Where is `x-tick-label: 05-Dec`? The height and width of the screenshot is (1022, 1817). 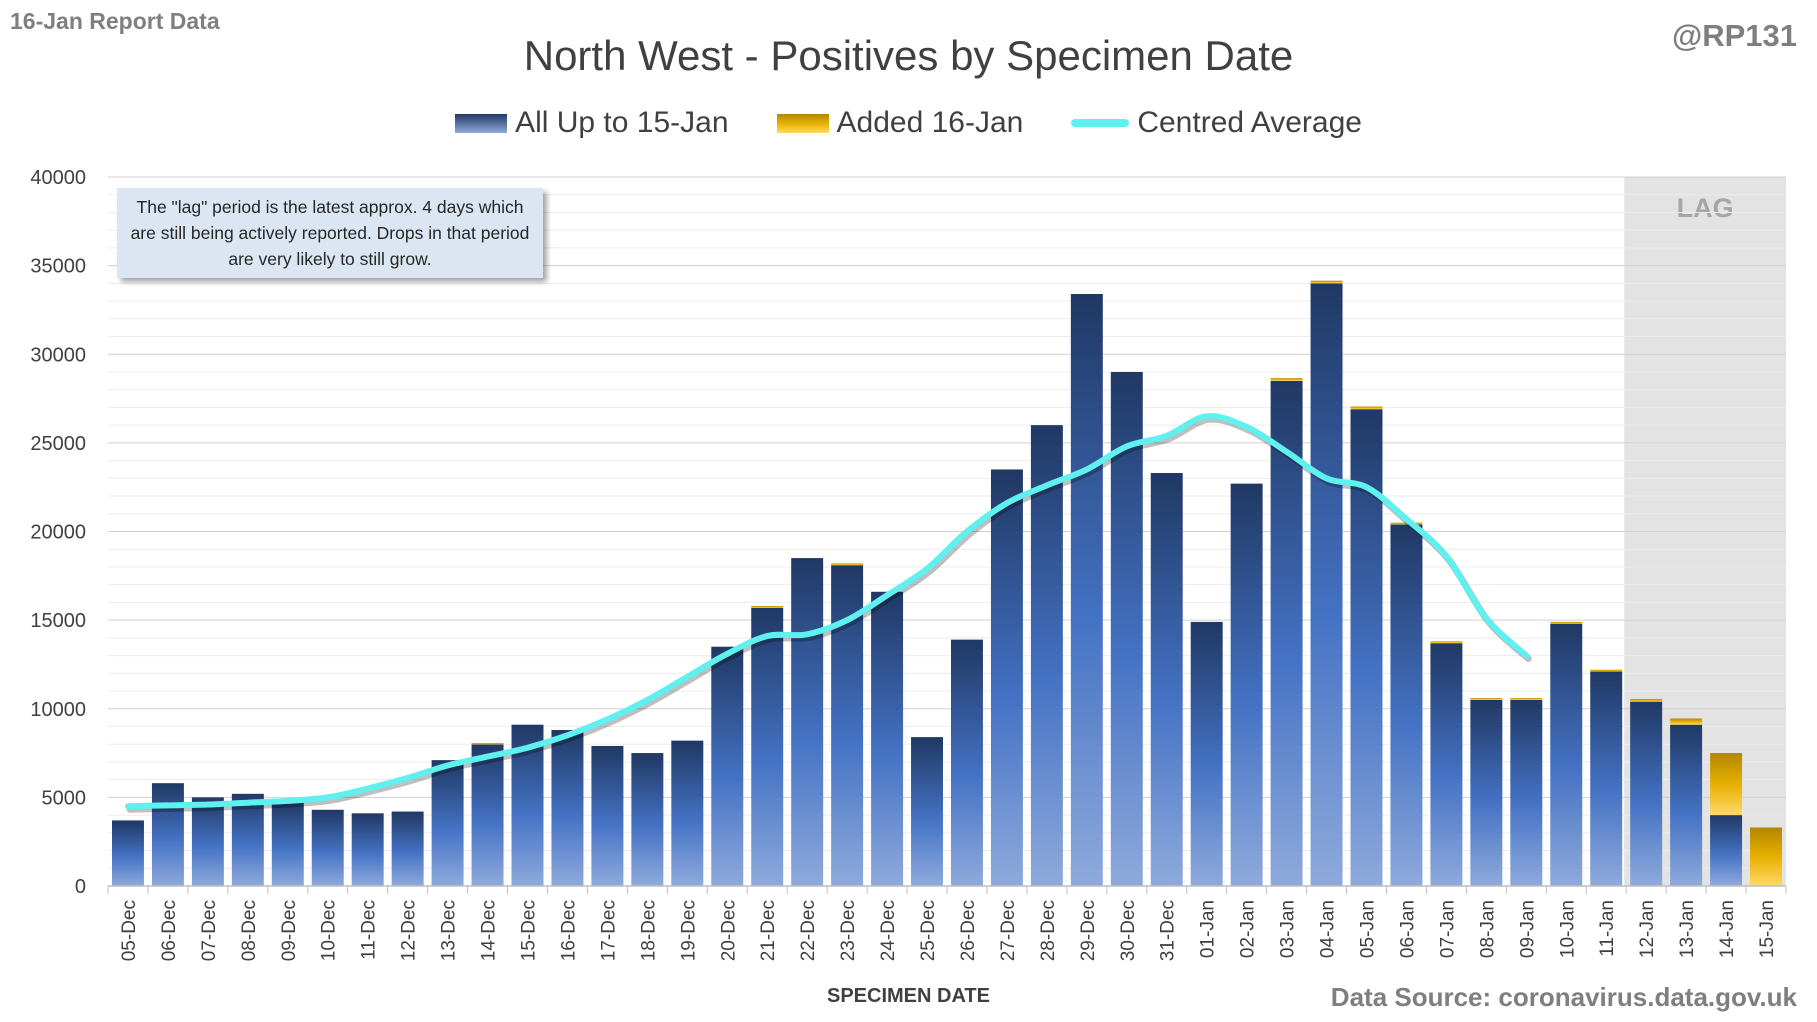
x-tick-label: 05-Dec is located at coordinates (129, 930).